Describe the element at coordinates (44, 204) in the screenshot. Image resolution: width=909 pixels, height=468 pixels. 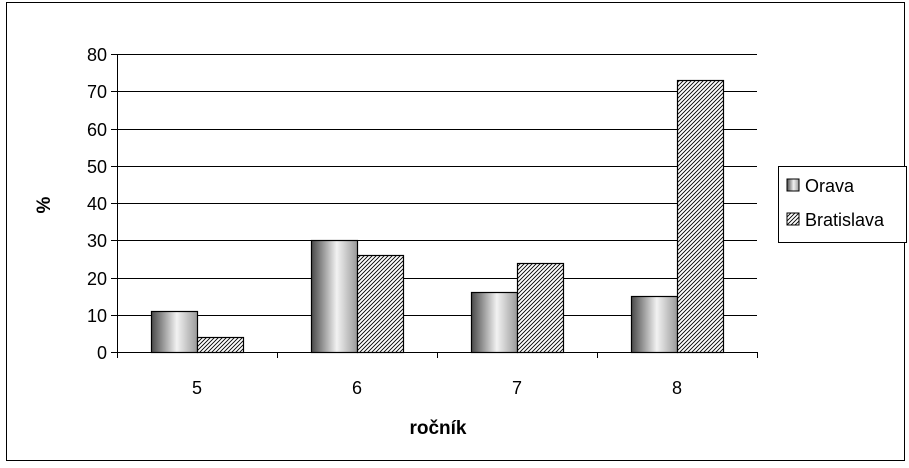
I see `y-axis-title: %` at that location.